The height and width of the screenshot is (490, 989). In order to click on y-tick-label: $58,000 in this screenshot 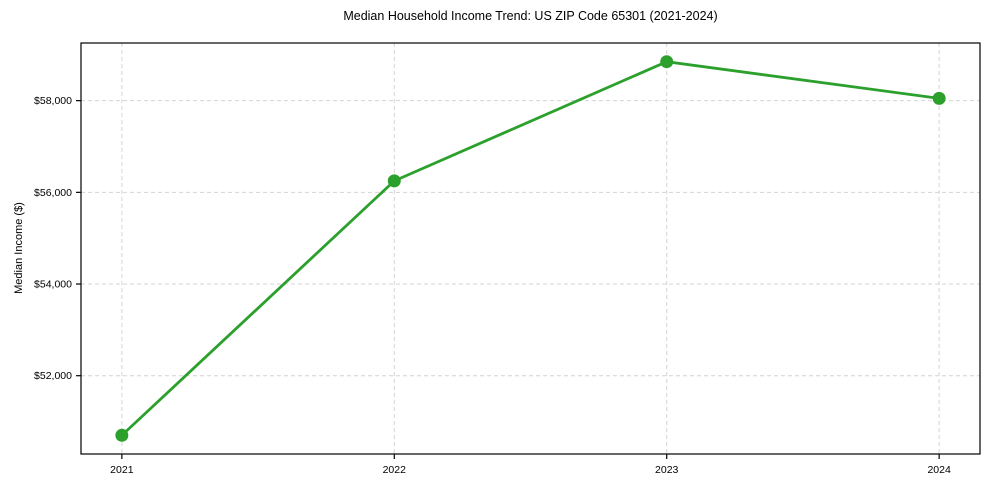, I will do `click(53, 101)`.